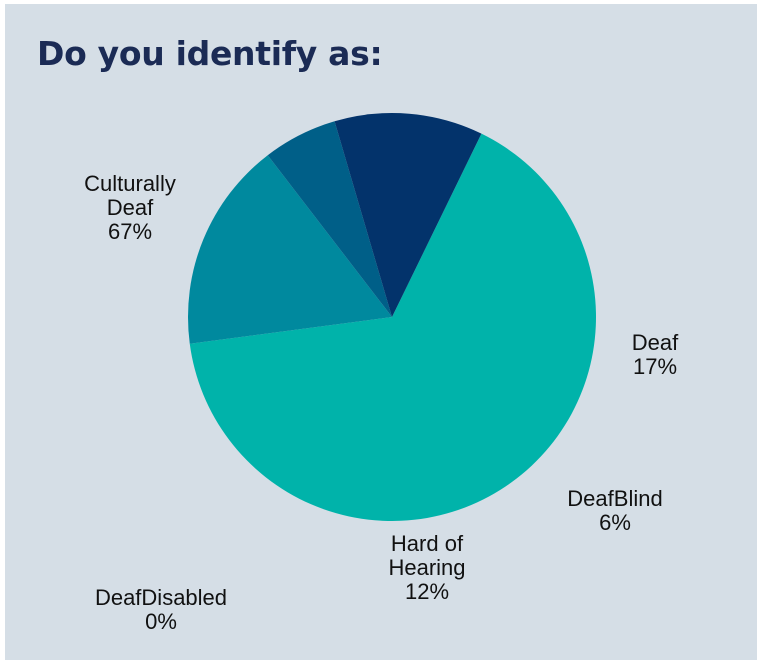  What do you see at coordinates (130, 207) in the screenshot?
I see `pie-slice-label-1: Culturally Deaf 67%` at bounding box center [130, 207].